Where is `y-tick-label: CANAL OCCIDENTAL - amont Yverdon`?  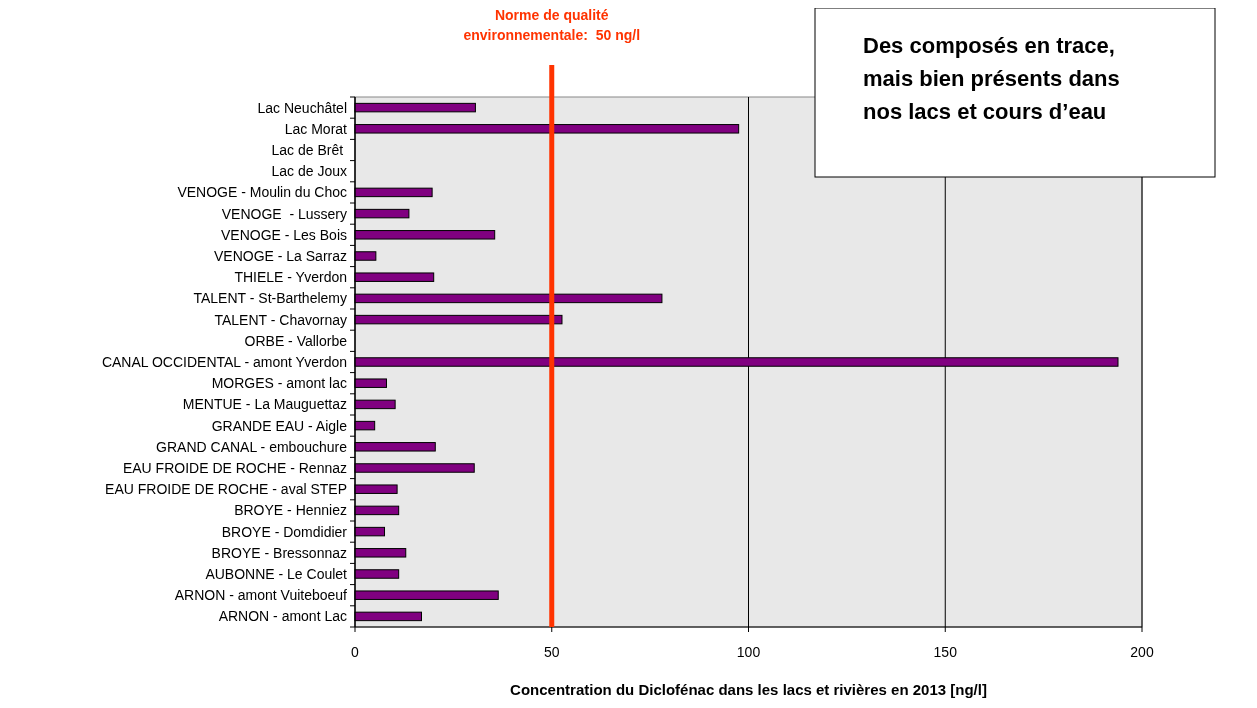
y-tick-label: CANAL OCCIDENTAL - amont Yverdon is located at coordinates (224, 361).